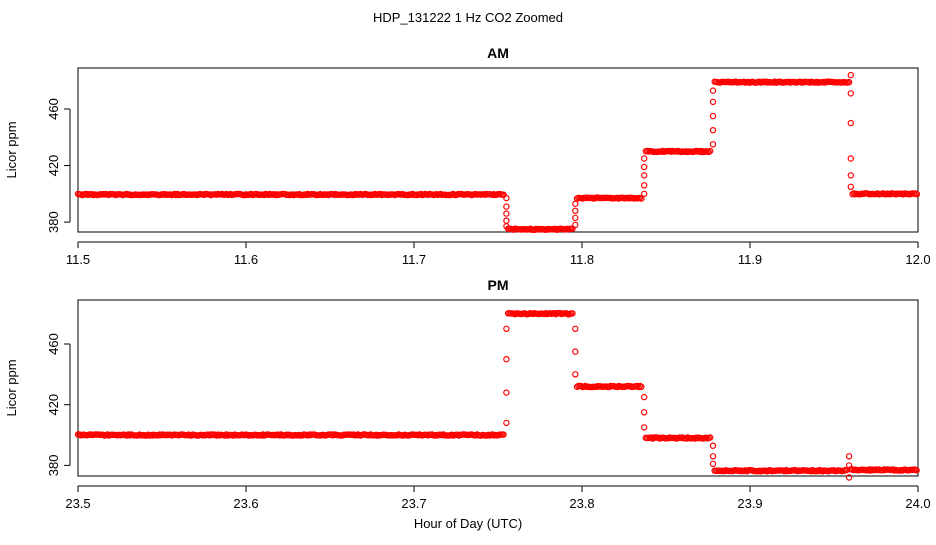 This screenshot has width=936, height=545. Describe the element at coordinates (53, 466) in the screenshot. I see `panel-pm-y-tick-label: 380` at that location.